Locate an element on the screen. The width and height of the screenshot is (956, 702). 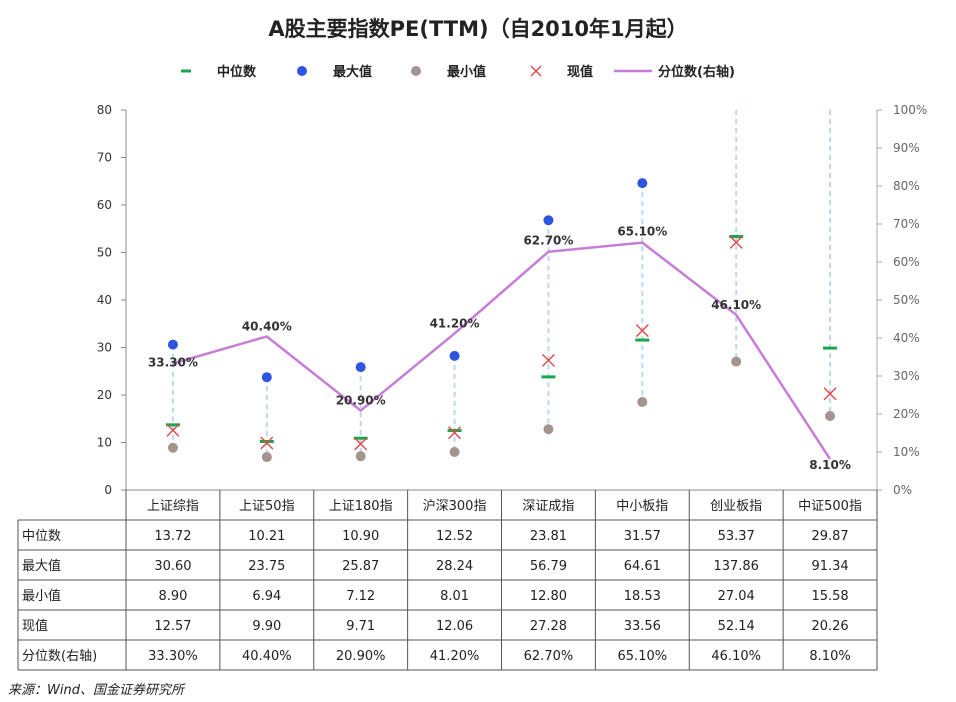
table-cell: 18.53 is located at coordinates (642, 596).